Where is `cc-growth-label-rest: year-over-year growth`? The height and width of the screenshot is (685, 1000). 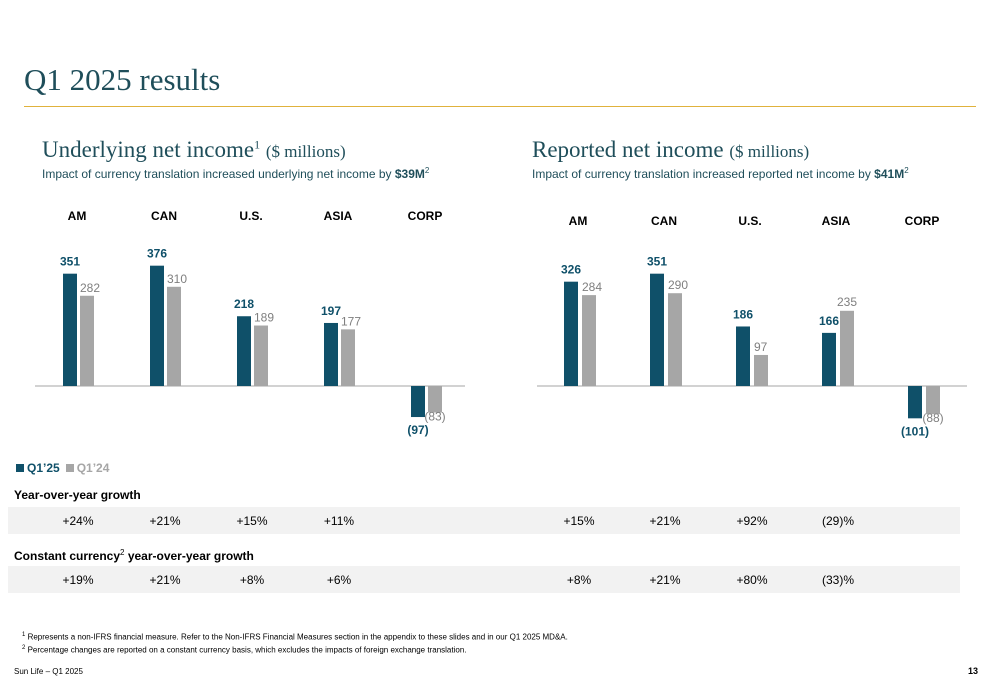
cc-growth-label-rest: year-over-year growth is located at coordinates (189, 556).